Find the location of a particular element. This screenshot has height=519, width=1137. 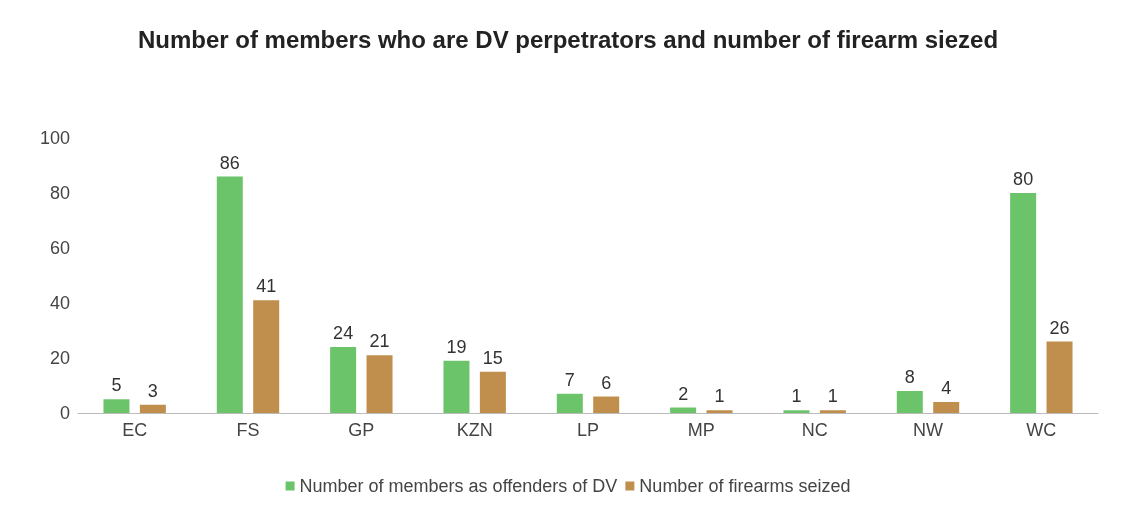

y-tick-label: 0 is located at coordinates (64, 413).